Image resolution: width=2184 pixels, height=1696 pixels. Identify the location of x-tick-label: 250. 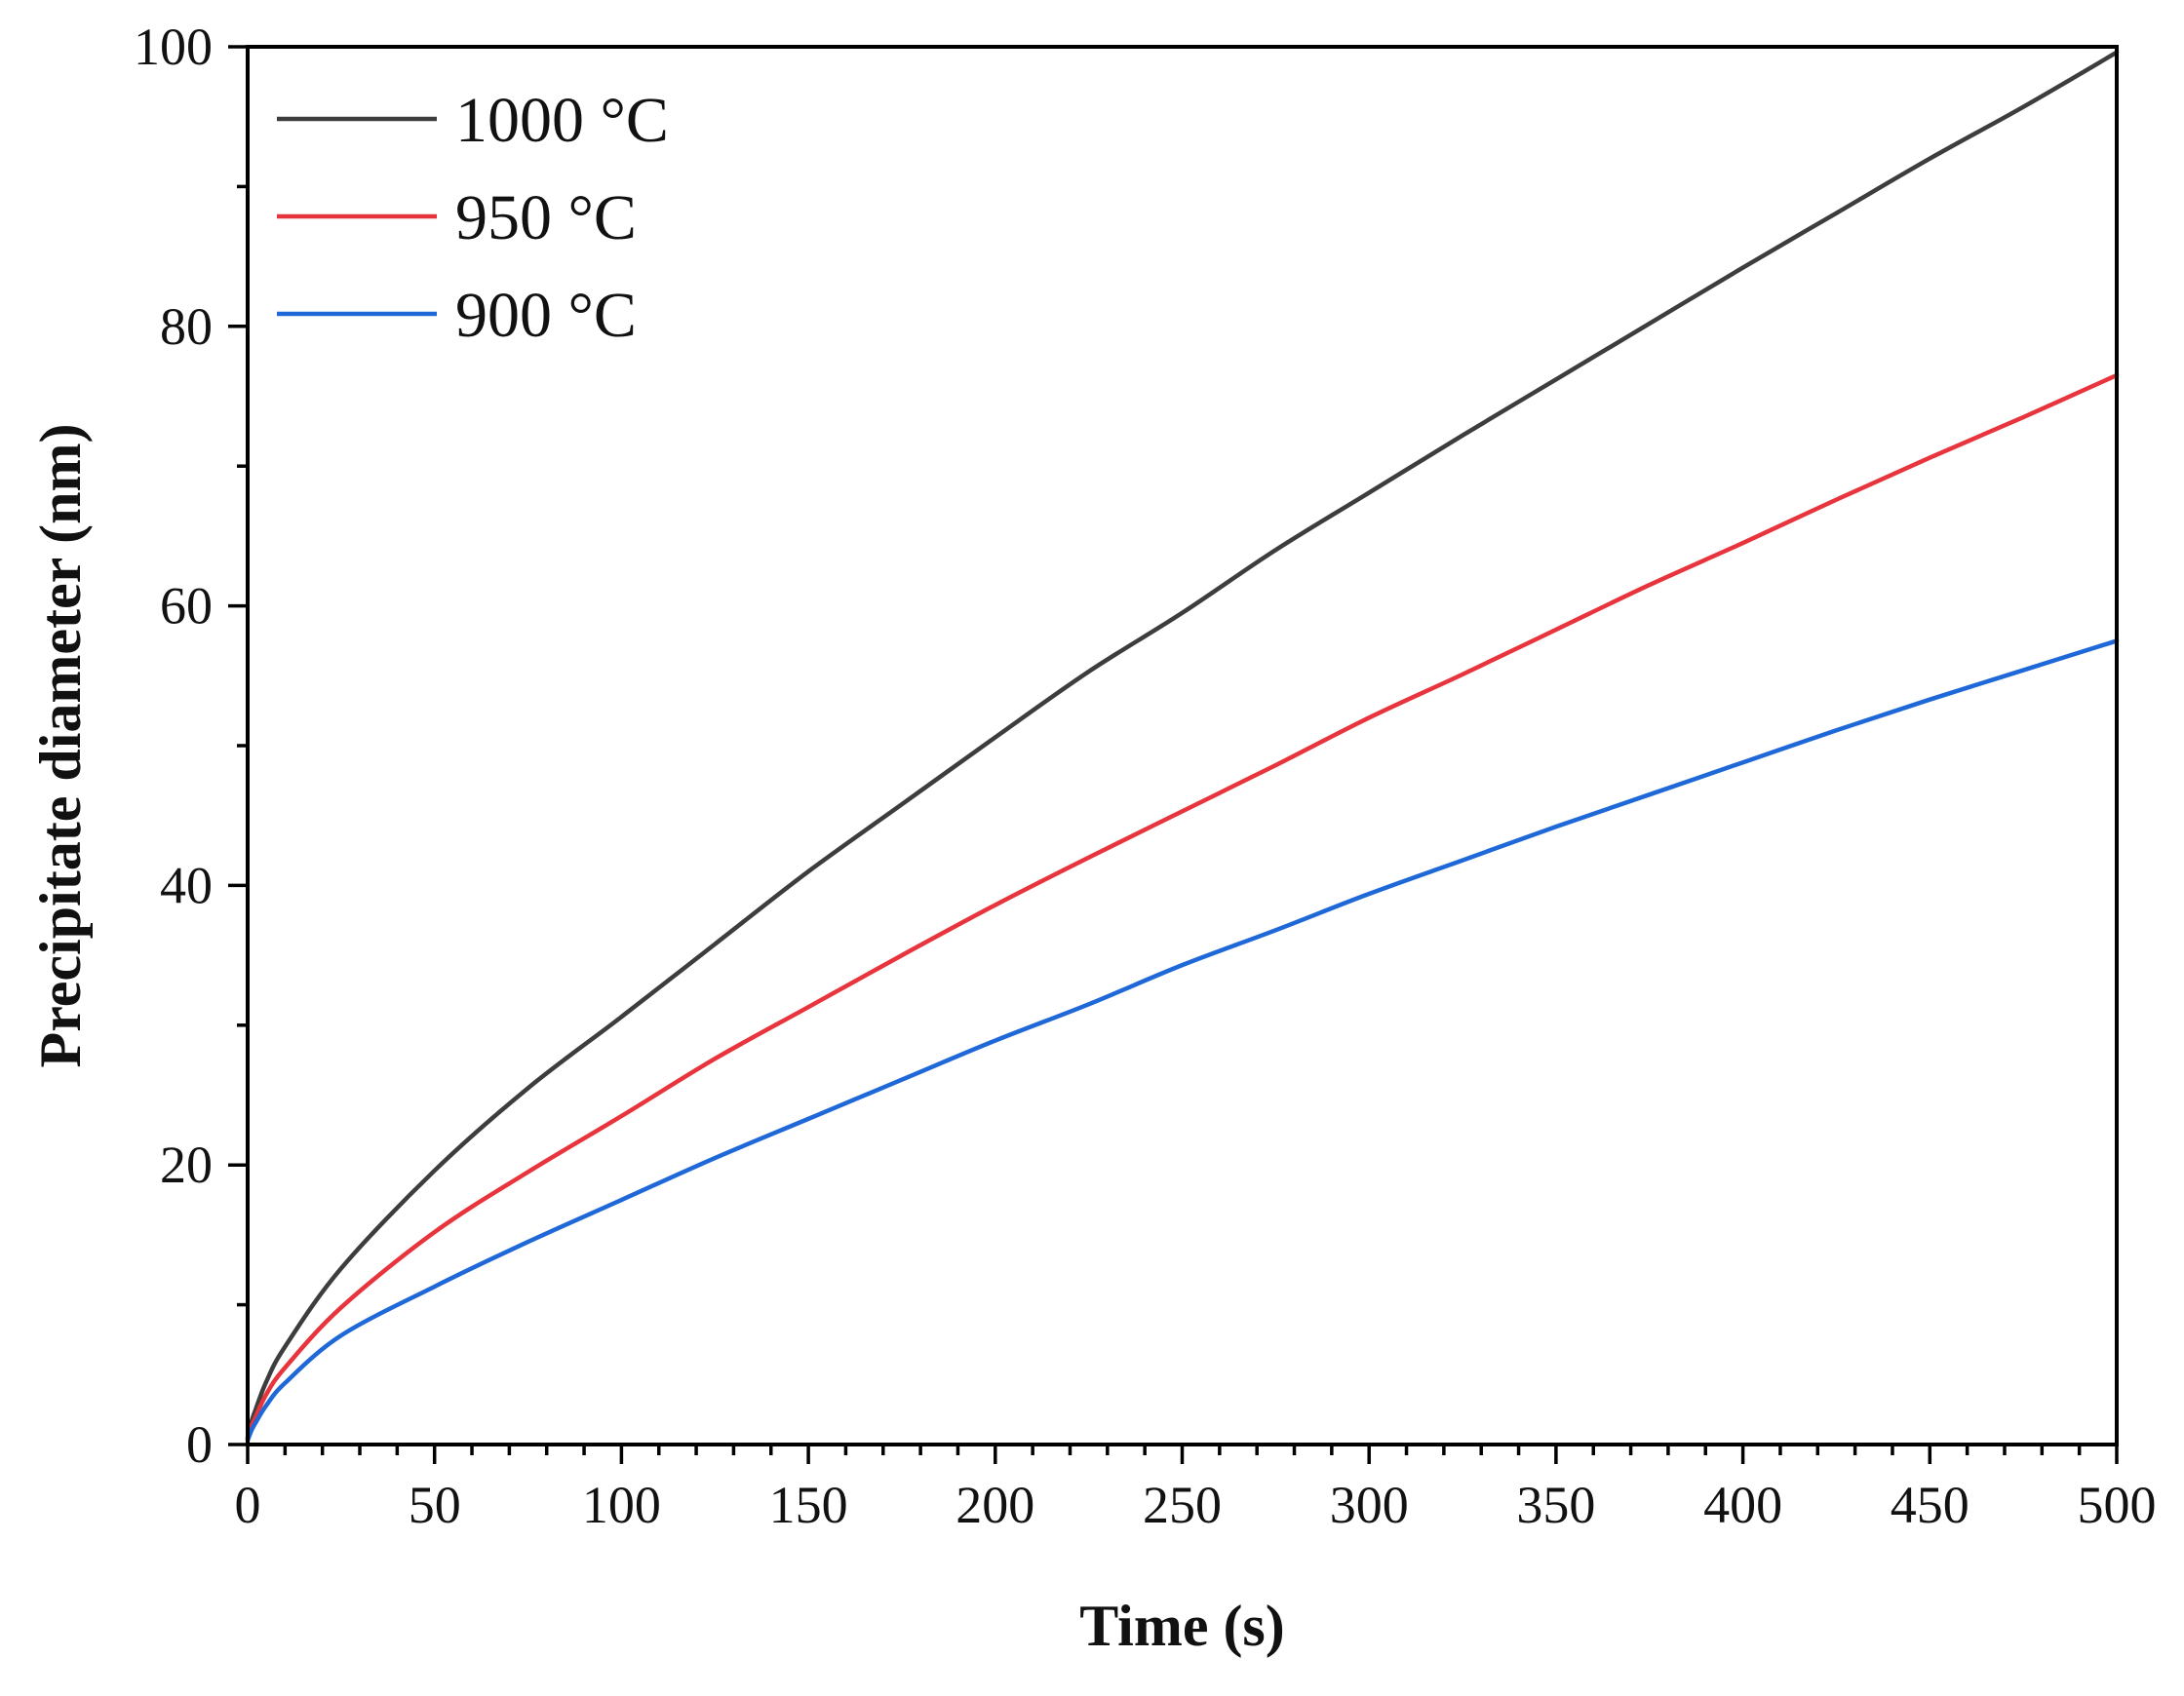
(1182, 1505).